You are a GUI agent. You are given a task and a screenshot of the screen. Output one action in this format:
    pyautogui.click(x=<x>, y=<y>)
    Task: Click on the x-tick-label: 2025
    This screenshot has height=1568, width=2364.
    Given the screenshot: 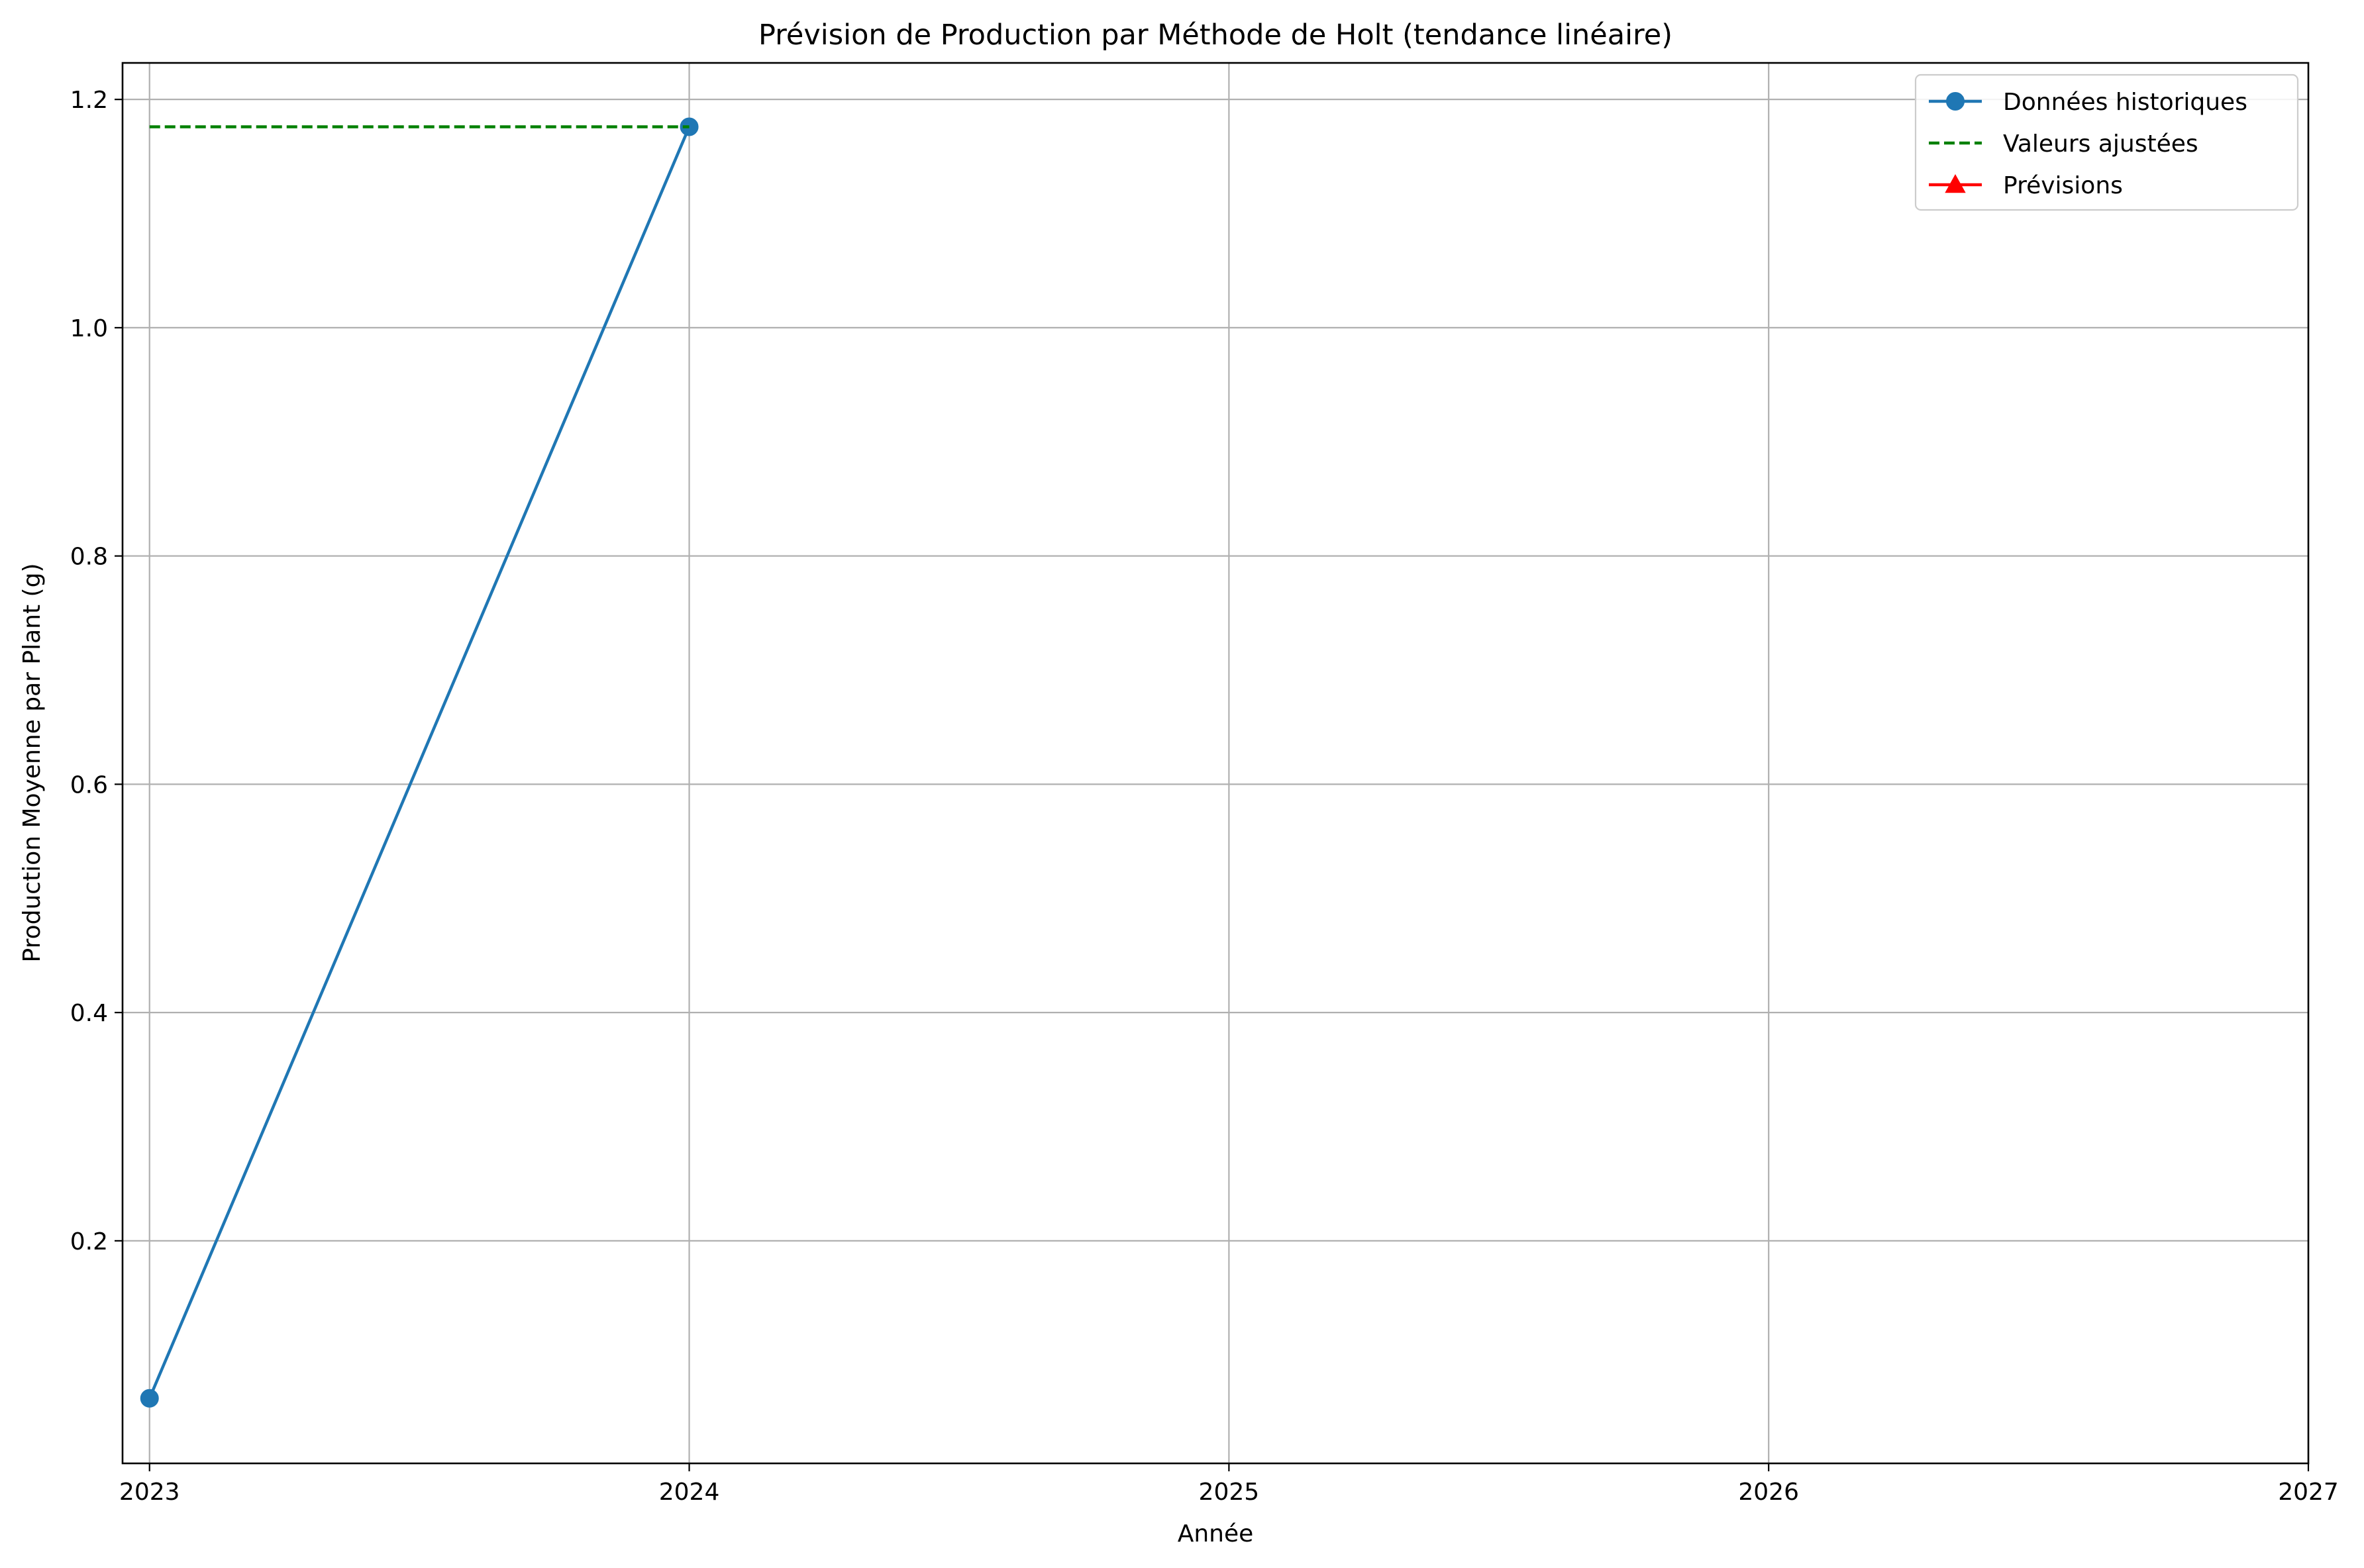 What is the action you would take?
    pyautogui.click(x=1230, y=1492)
    